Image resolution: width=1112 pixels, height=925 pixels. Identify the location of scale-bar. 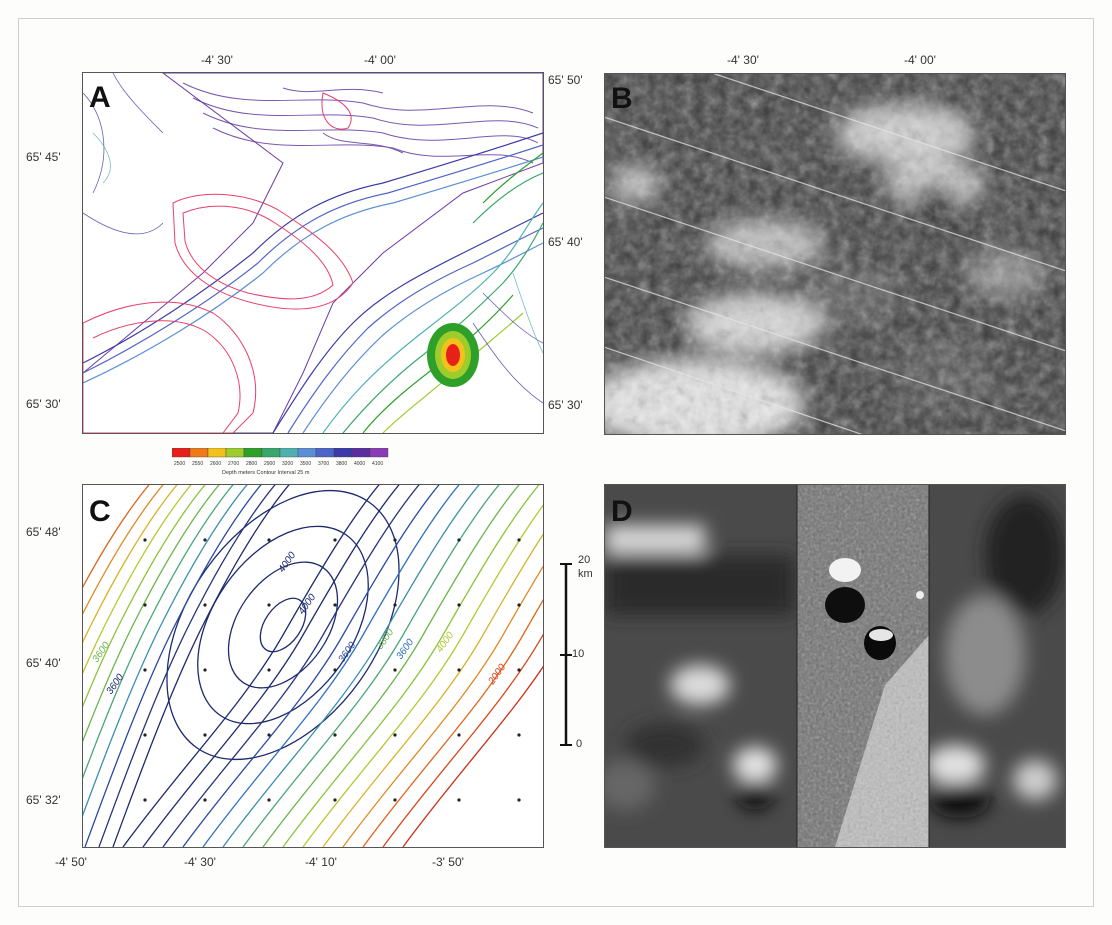
(566, 654).